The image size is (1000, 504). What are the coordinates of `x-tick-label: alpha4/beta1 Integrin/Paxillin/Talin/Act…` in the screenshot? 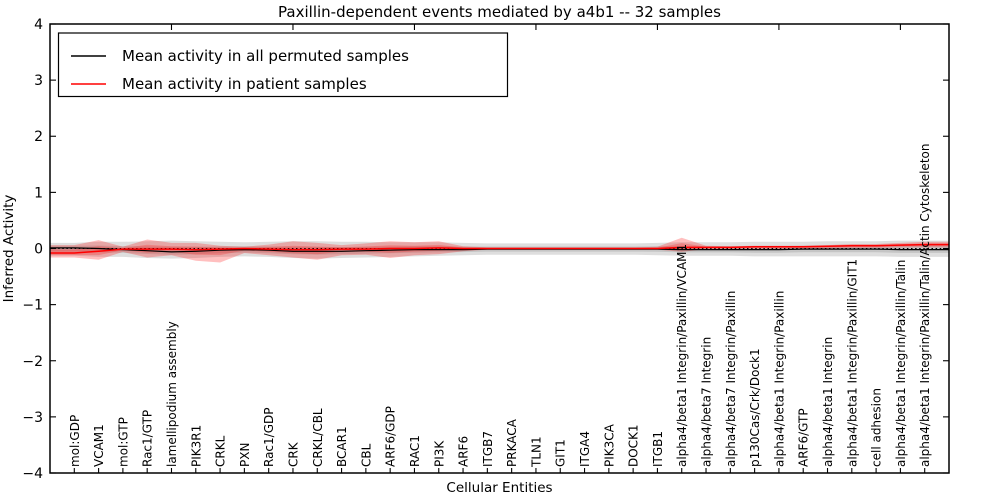 It's located at (925, 305).